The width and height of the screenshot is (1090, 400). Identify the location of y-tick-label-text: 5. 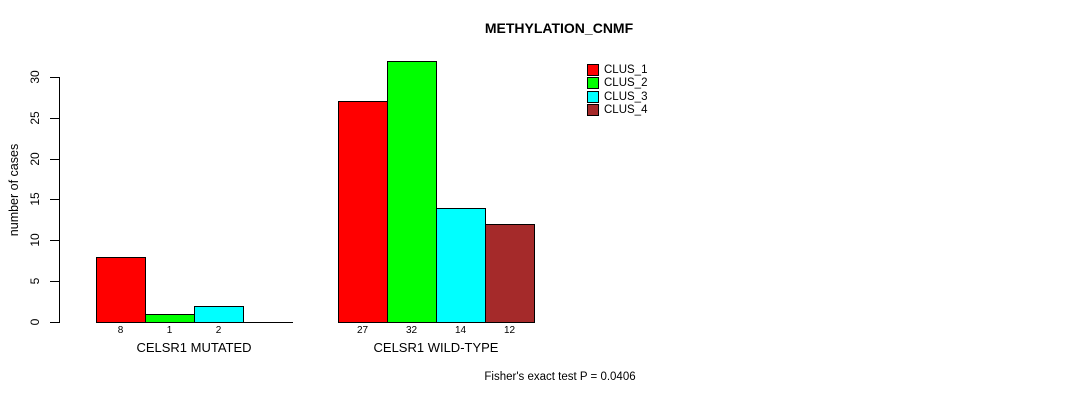
(35, 281).